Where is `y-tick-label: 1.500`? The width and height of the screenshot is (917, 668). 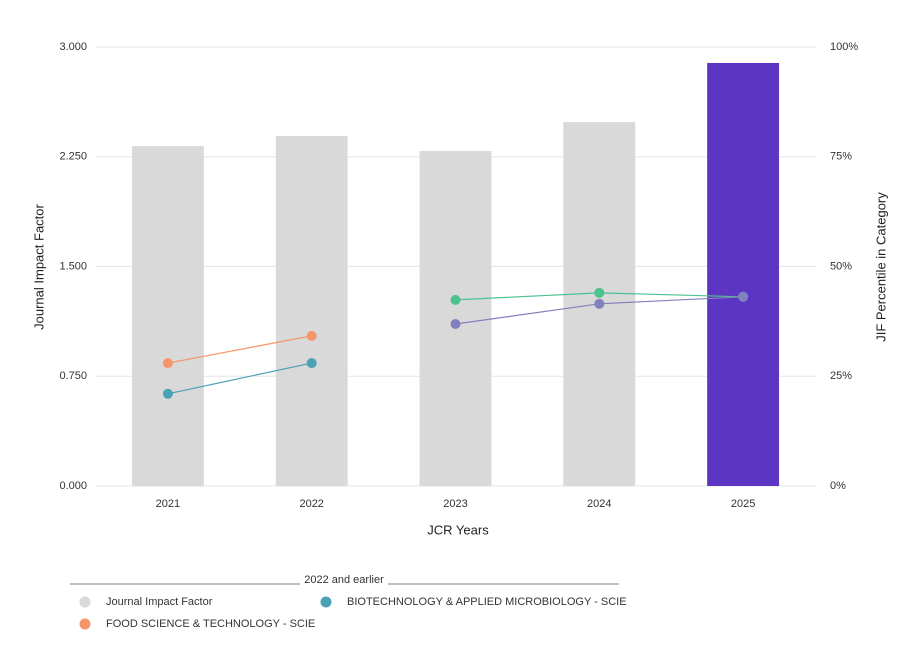
y-tick-label: 1.500 is located at coordinates (73, 266).